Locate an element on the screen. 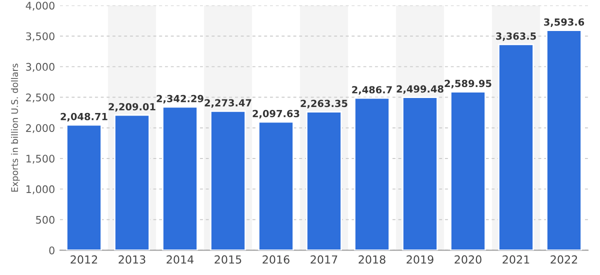 The width and height of the screenshot is (600, 275). x-tick-label: 2019 is located at coordinates (420, 259).